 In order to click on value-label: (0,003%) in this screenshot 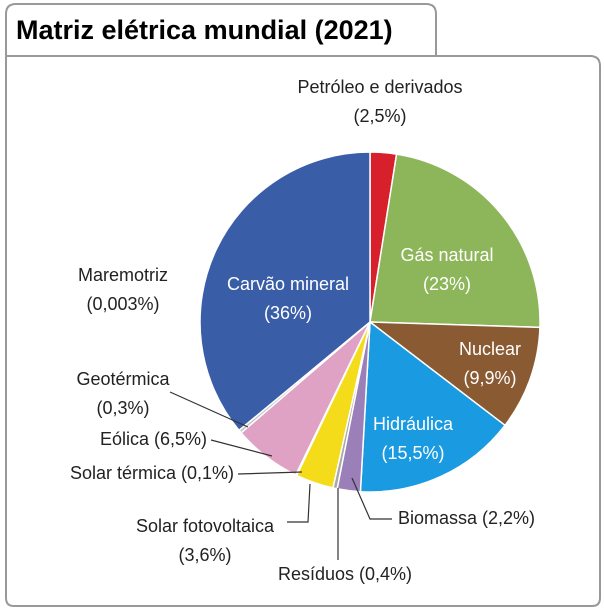, I will do `click(122, 304)`.